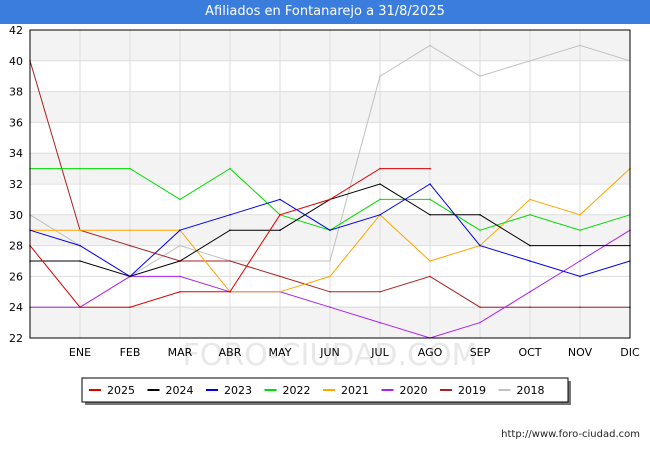 This screenshot has width=650, height=450. I want to click on legend-box, so click(325, 390).